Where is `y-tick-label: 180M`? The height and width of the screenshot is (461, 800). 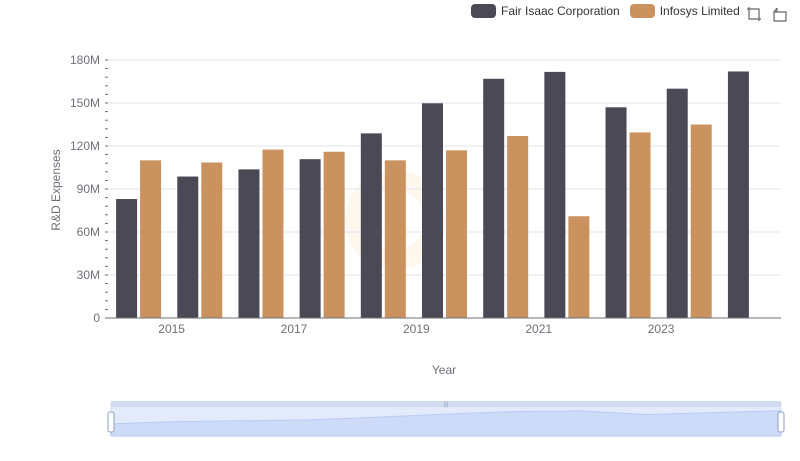 y-tick-label: 180M is located at coordinates (85, 60).